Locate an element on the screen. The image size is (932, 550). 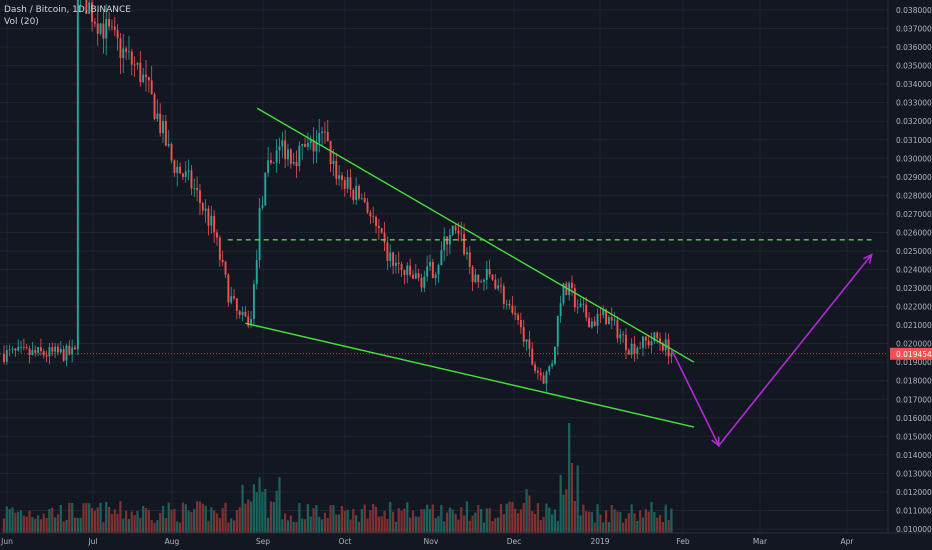
price-tick-label: 0.025000 is located at coordinates (914, 251).